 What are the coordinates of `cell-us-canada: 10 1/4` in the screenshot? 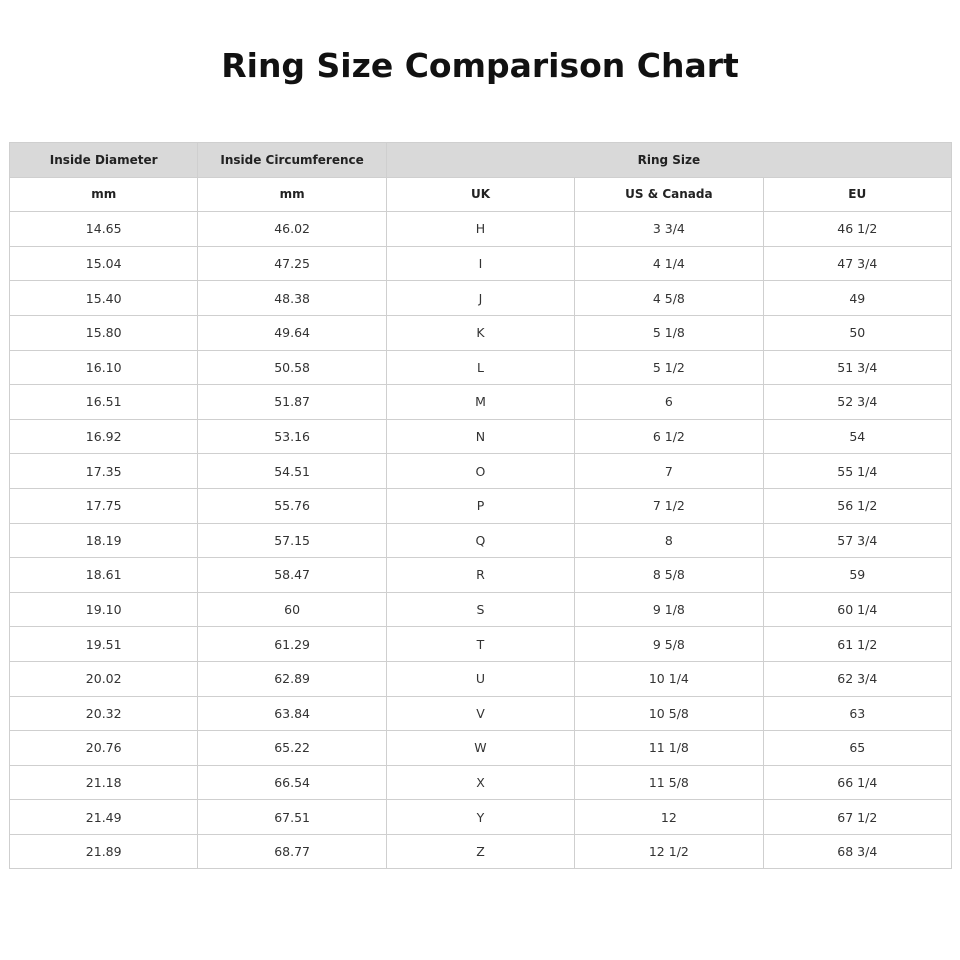 It's located at (669, 678).